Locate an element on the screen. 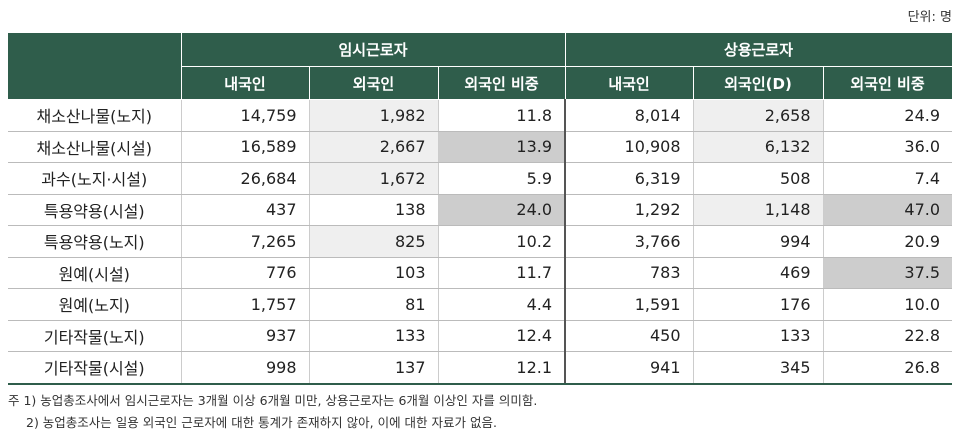 The width and height of the screenshot is (960, 438). table-cell: 16,589 is located at coordinates (244, 147).